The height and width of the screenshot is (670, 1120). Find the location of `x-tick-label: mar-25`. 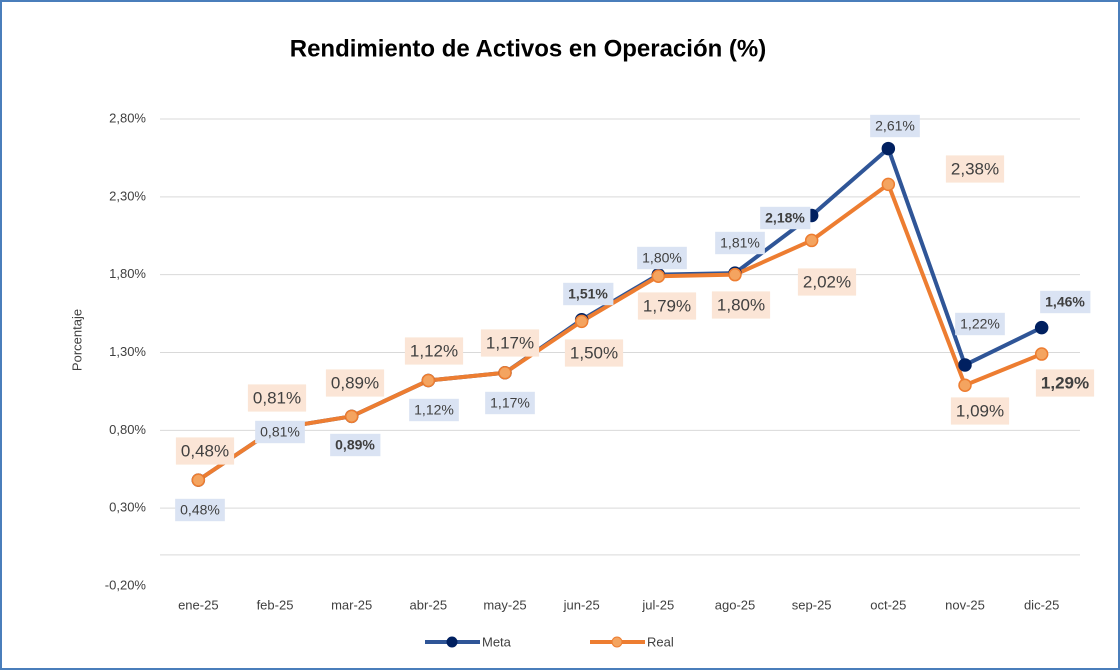

x-tick-label: mar-25 is located at coordinates (351, 604).